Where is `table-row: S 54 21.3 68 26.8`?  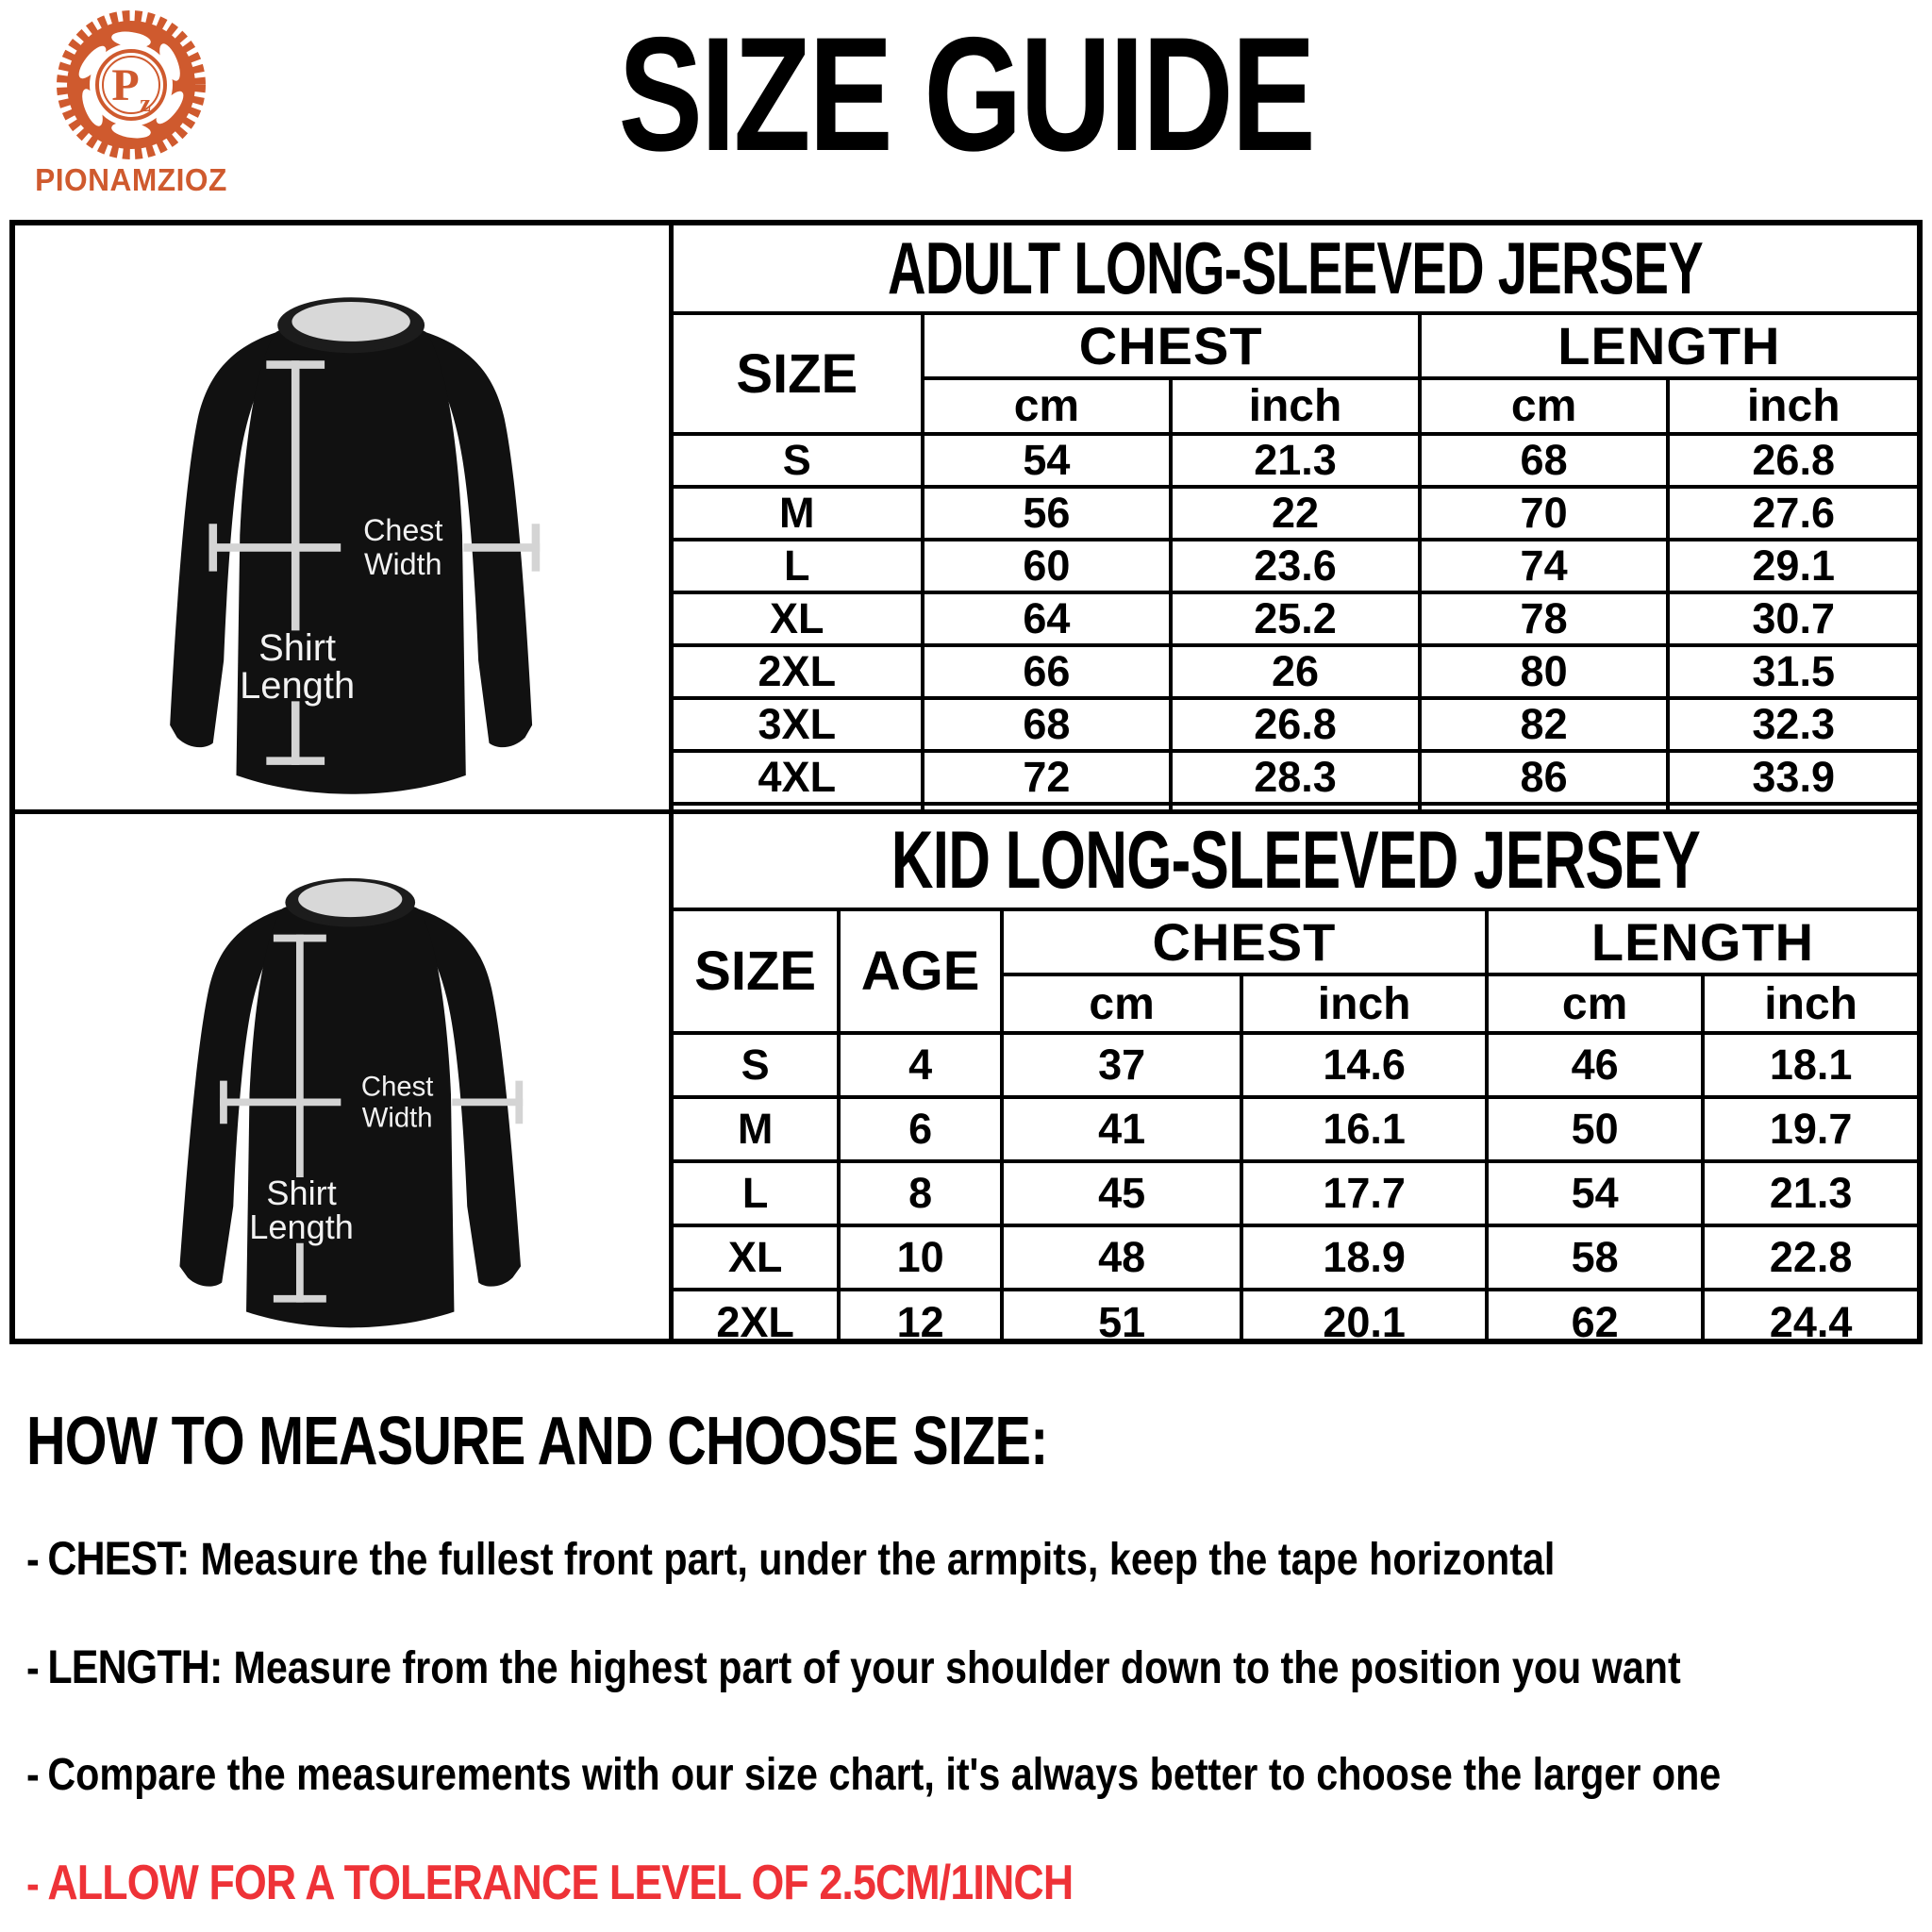
table-row: S 54 21.3 68 26.8 is located at coordinates (1295, 461).